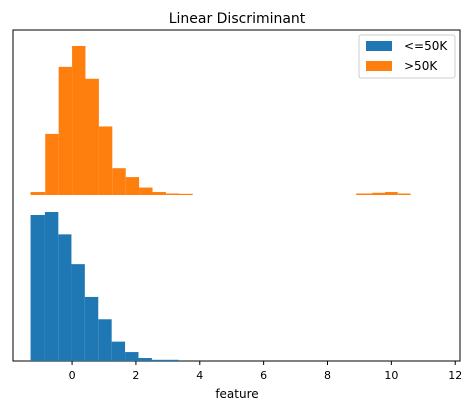  Describe the element at coordinates (379, 46) in the screenshot. I see `legend-swatch-le50k` at that location.